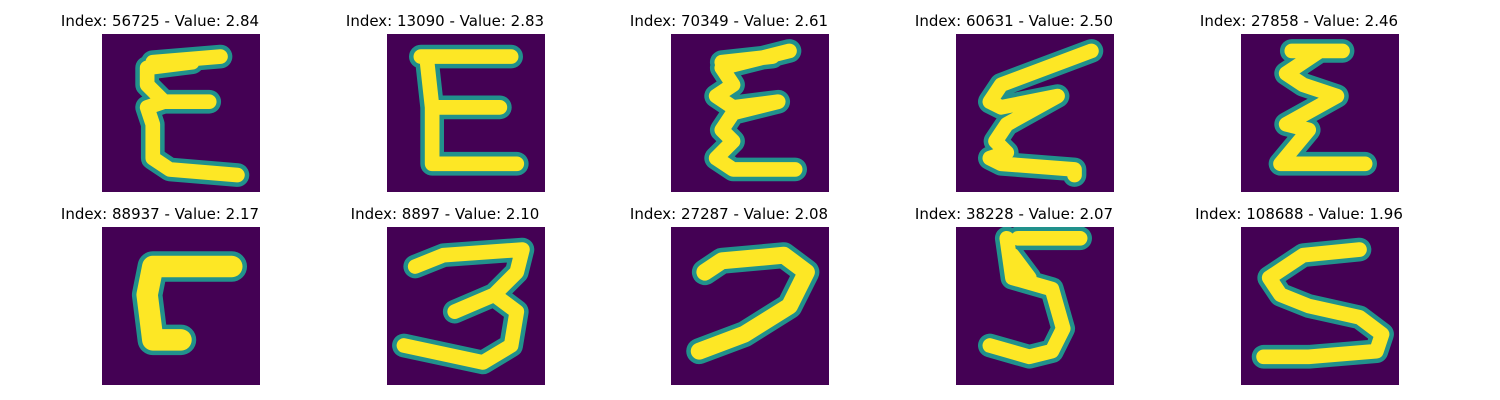 This screenshot has width=1500, height=400. What do you see at coordinates (1299, 21) in the screenshot?
I see `panel-title: Index: 27858 - Value: 2.46` at bounding box center [1299, 21].